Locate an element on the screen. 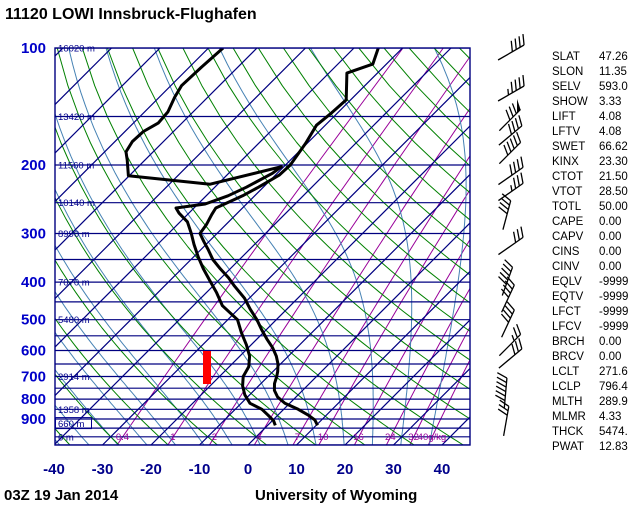 This screenshot has height=512, width=640. mixing-ratio-label: 4 is located at coordinates (258, 437).